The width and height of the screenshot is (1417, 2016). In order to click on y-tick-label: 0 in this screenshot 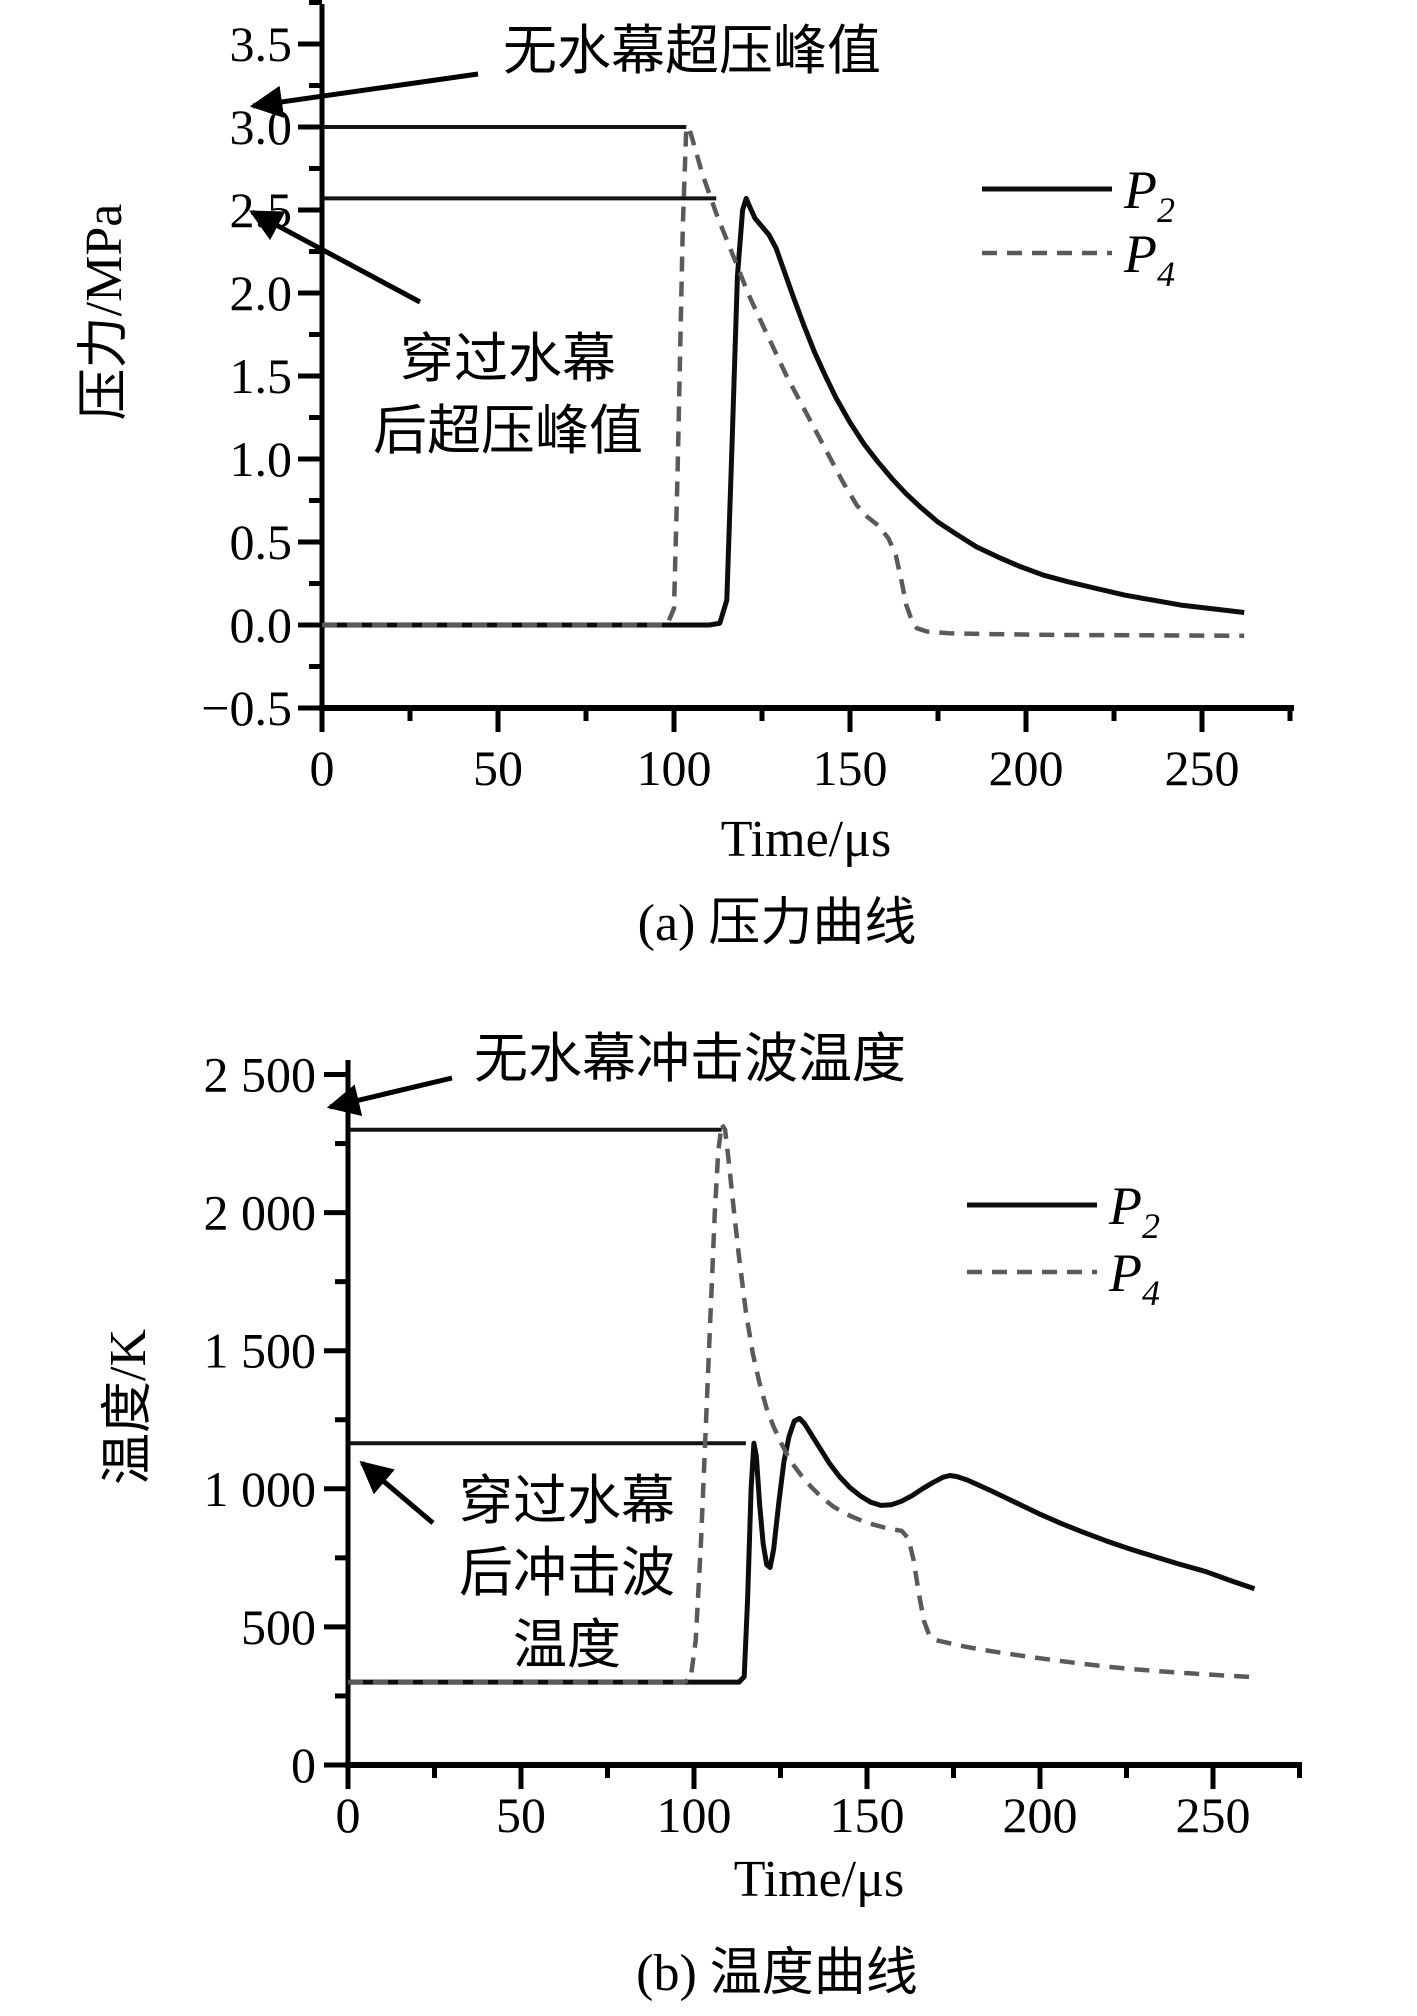, I will do `click(303, 1765)`.